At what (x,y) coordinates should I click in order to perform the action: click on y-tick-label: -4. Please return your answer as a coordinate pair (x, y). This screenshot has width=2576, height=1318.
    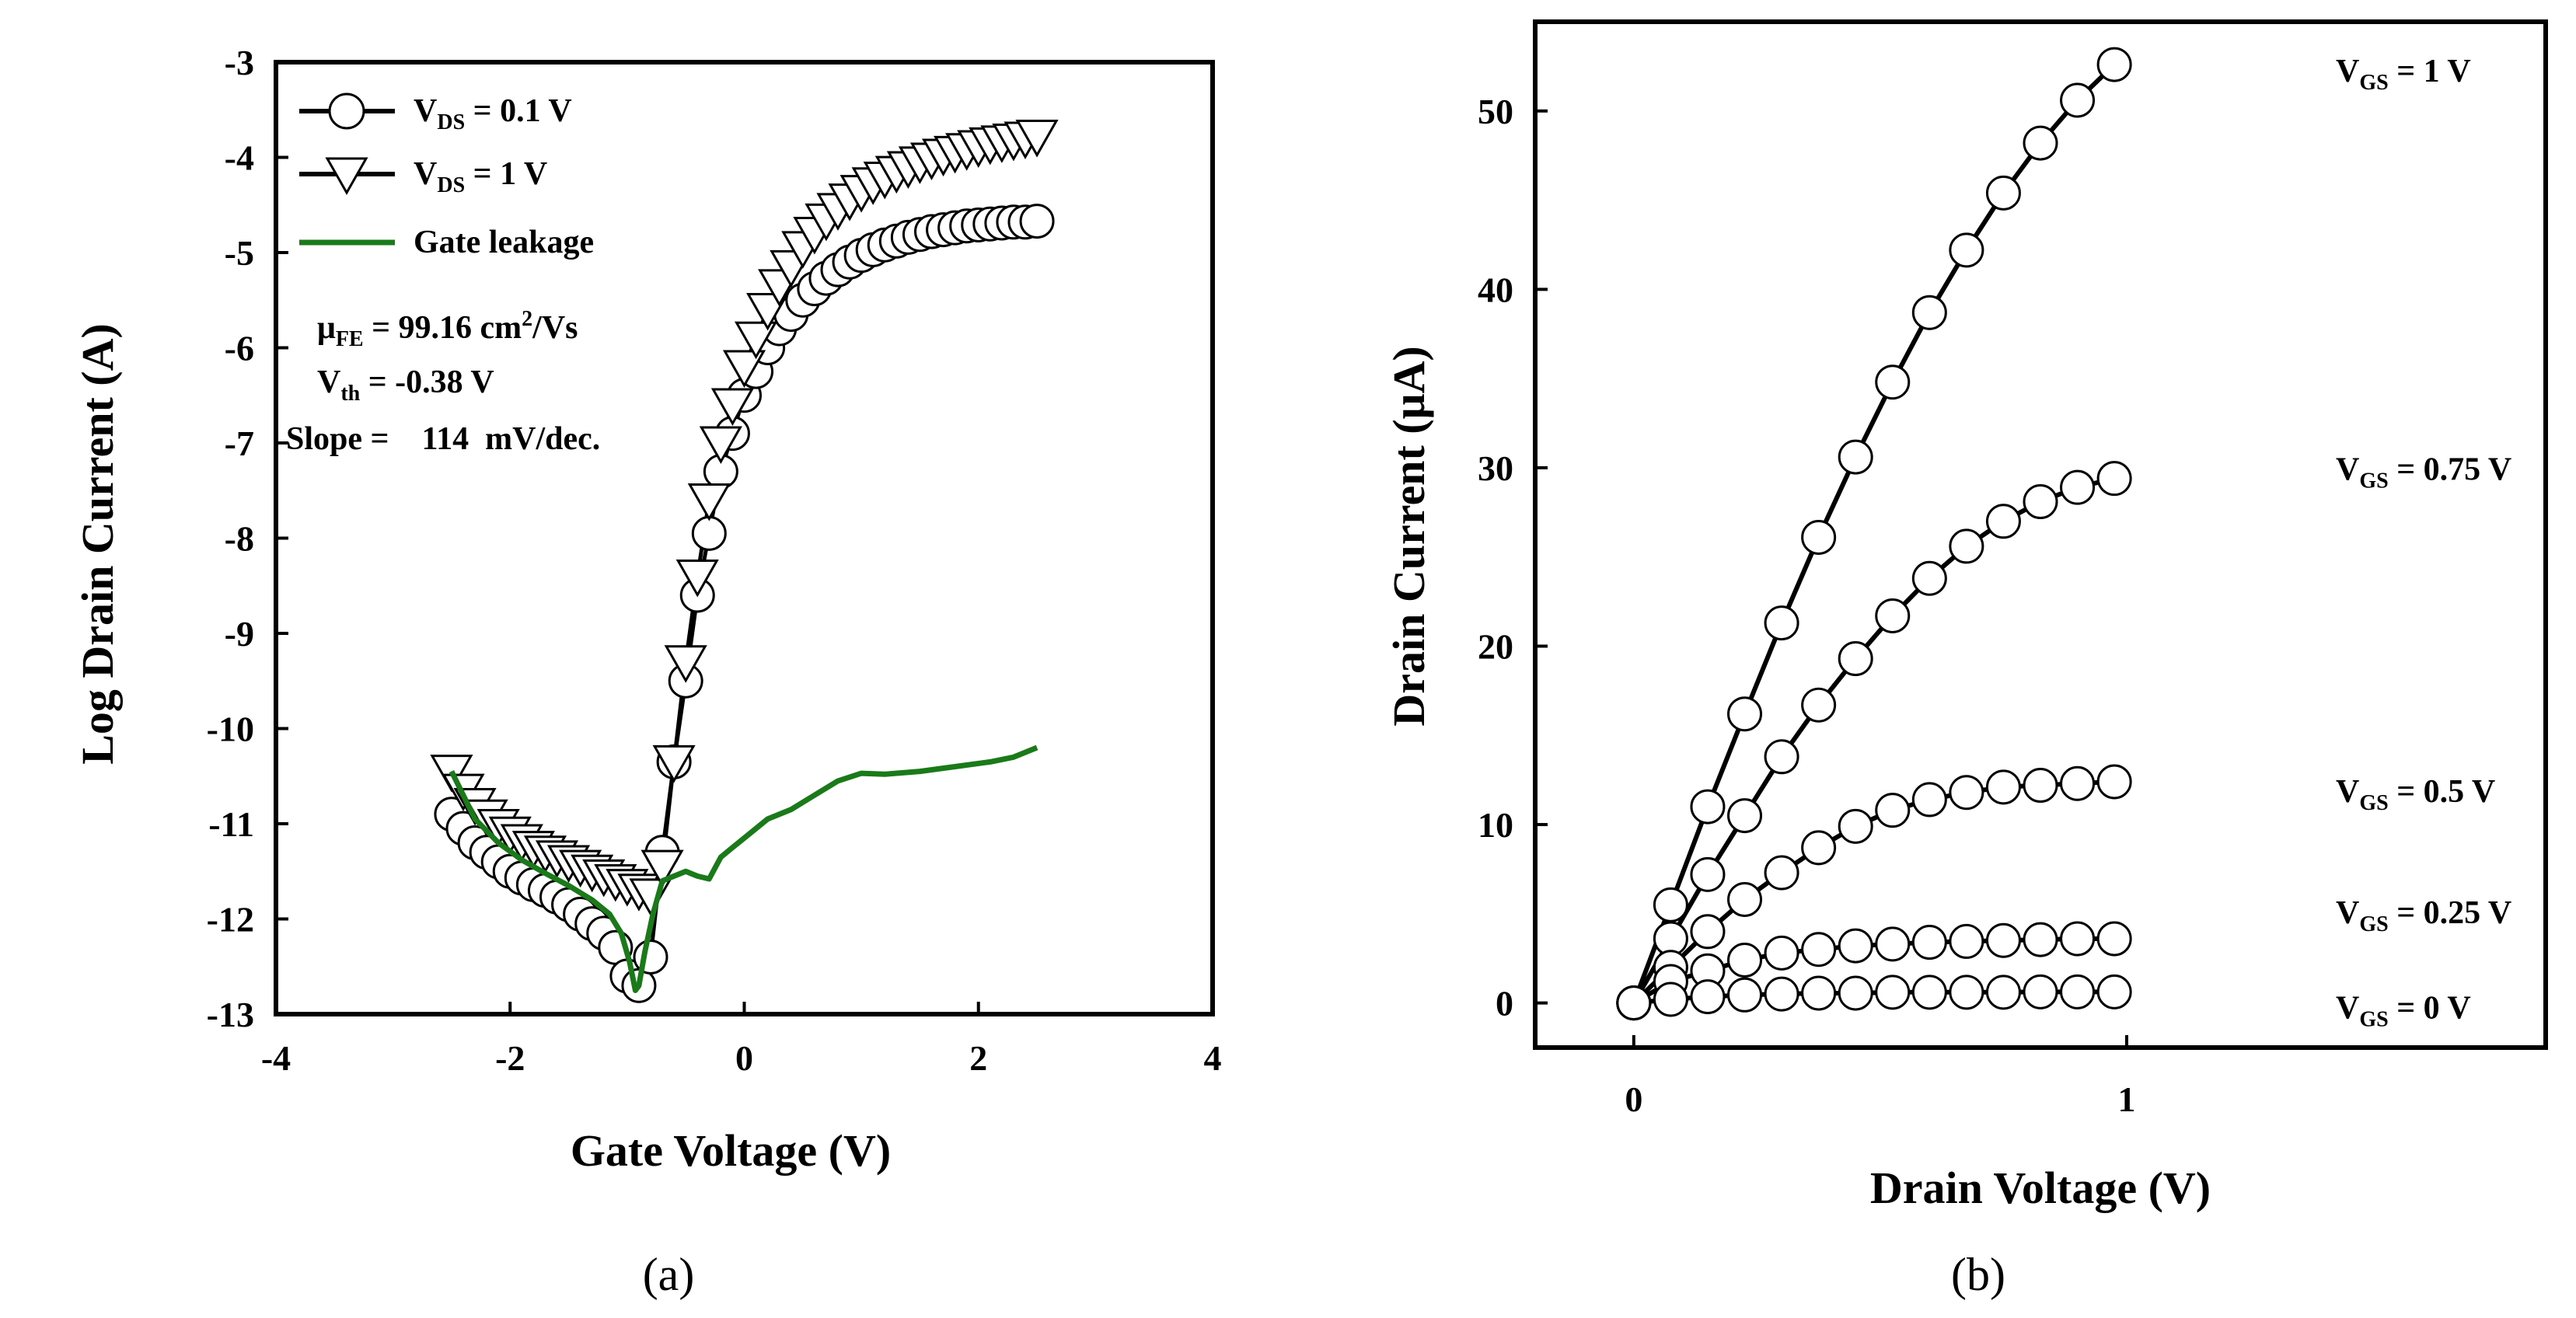
    Looking at the image, I should click on (240, 158).